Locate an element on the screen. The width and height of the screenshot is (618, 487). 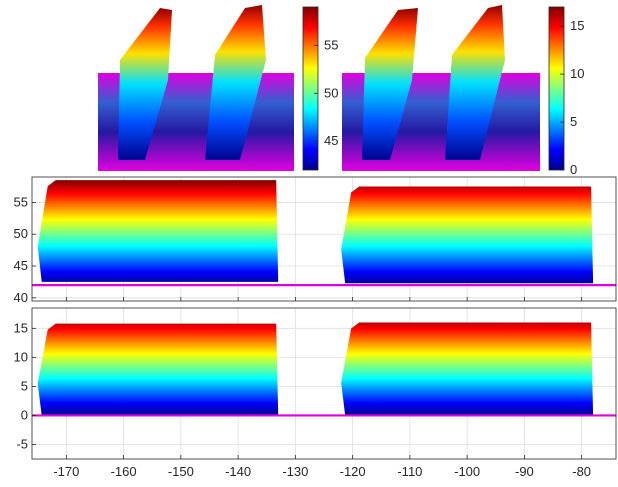
axes-elevation-ytick-label: 45 is located at coordinates (21, 265).